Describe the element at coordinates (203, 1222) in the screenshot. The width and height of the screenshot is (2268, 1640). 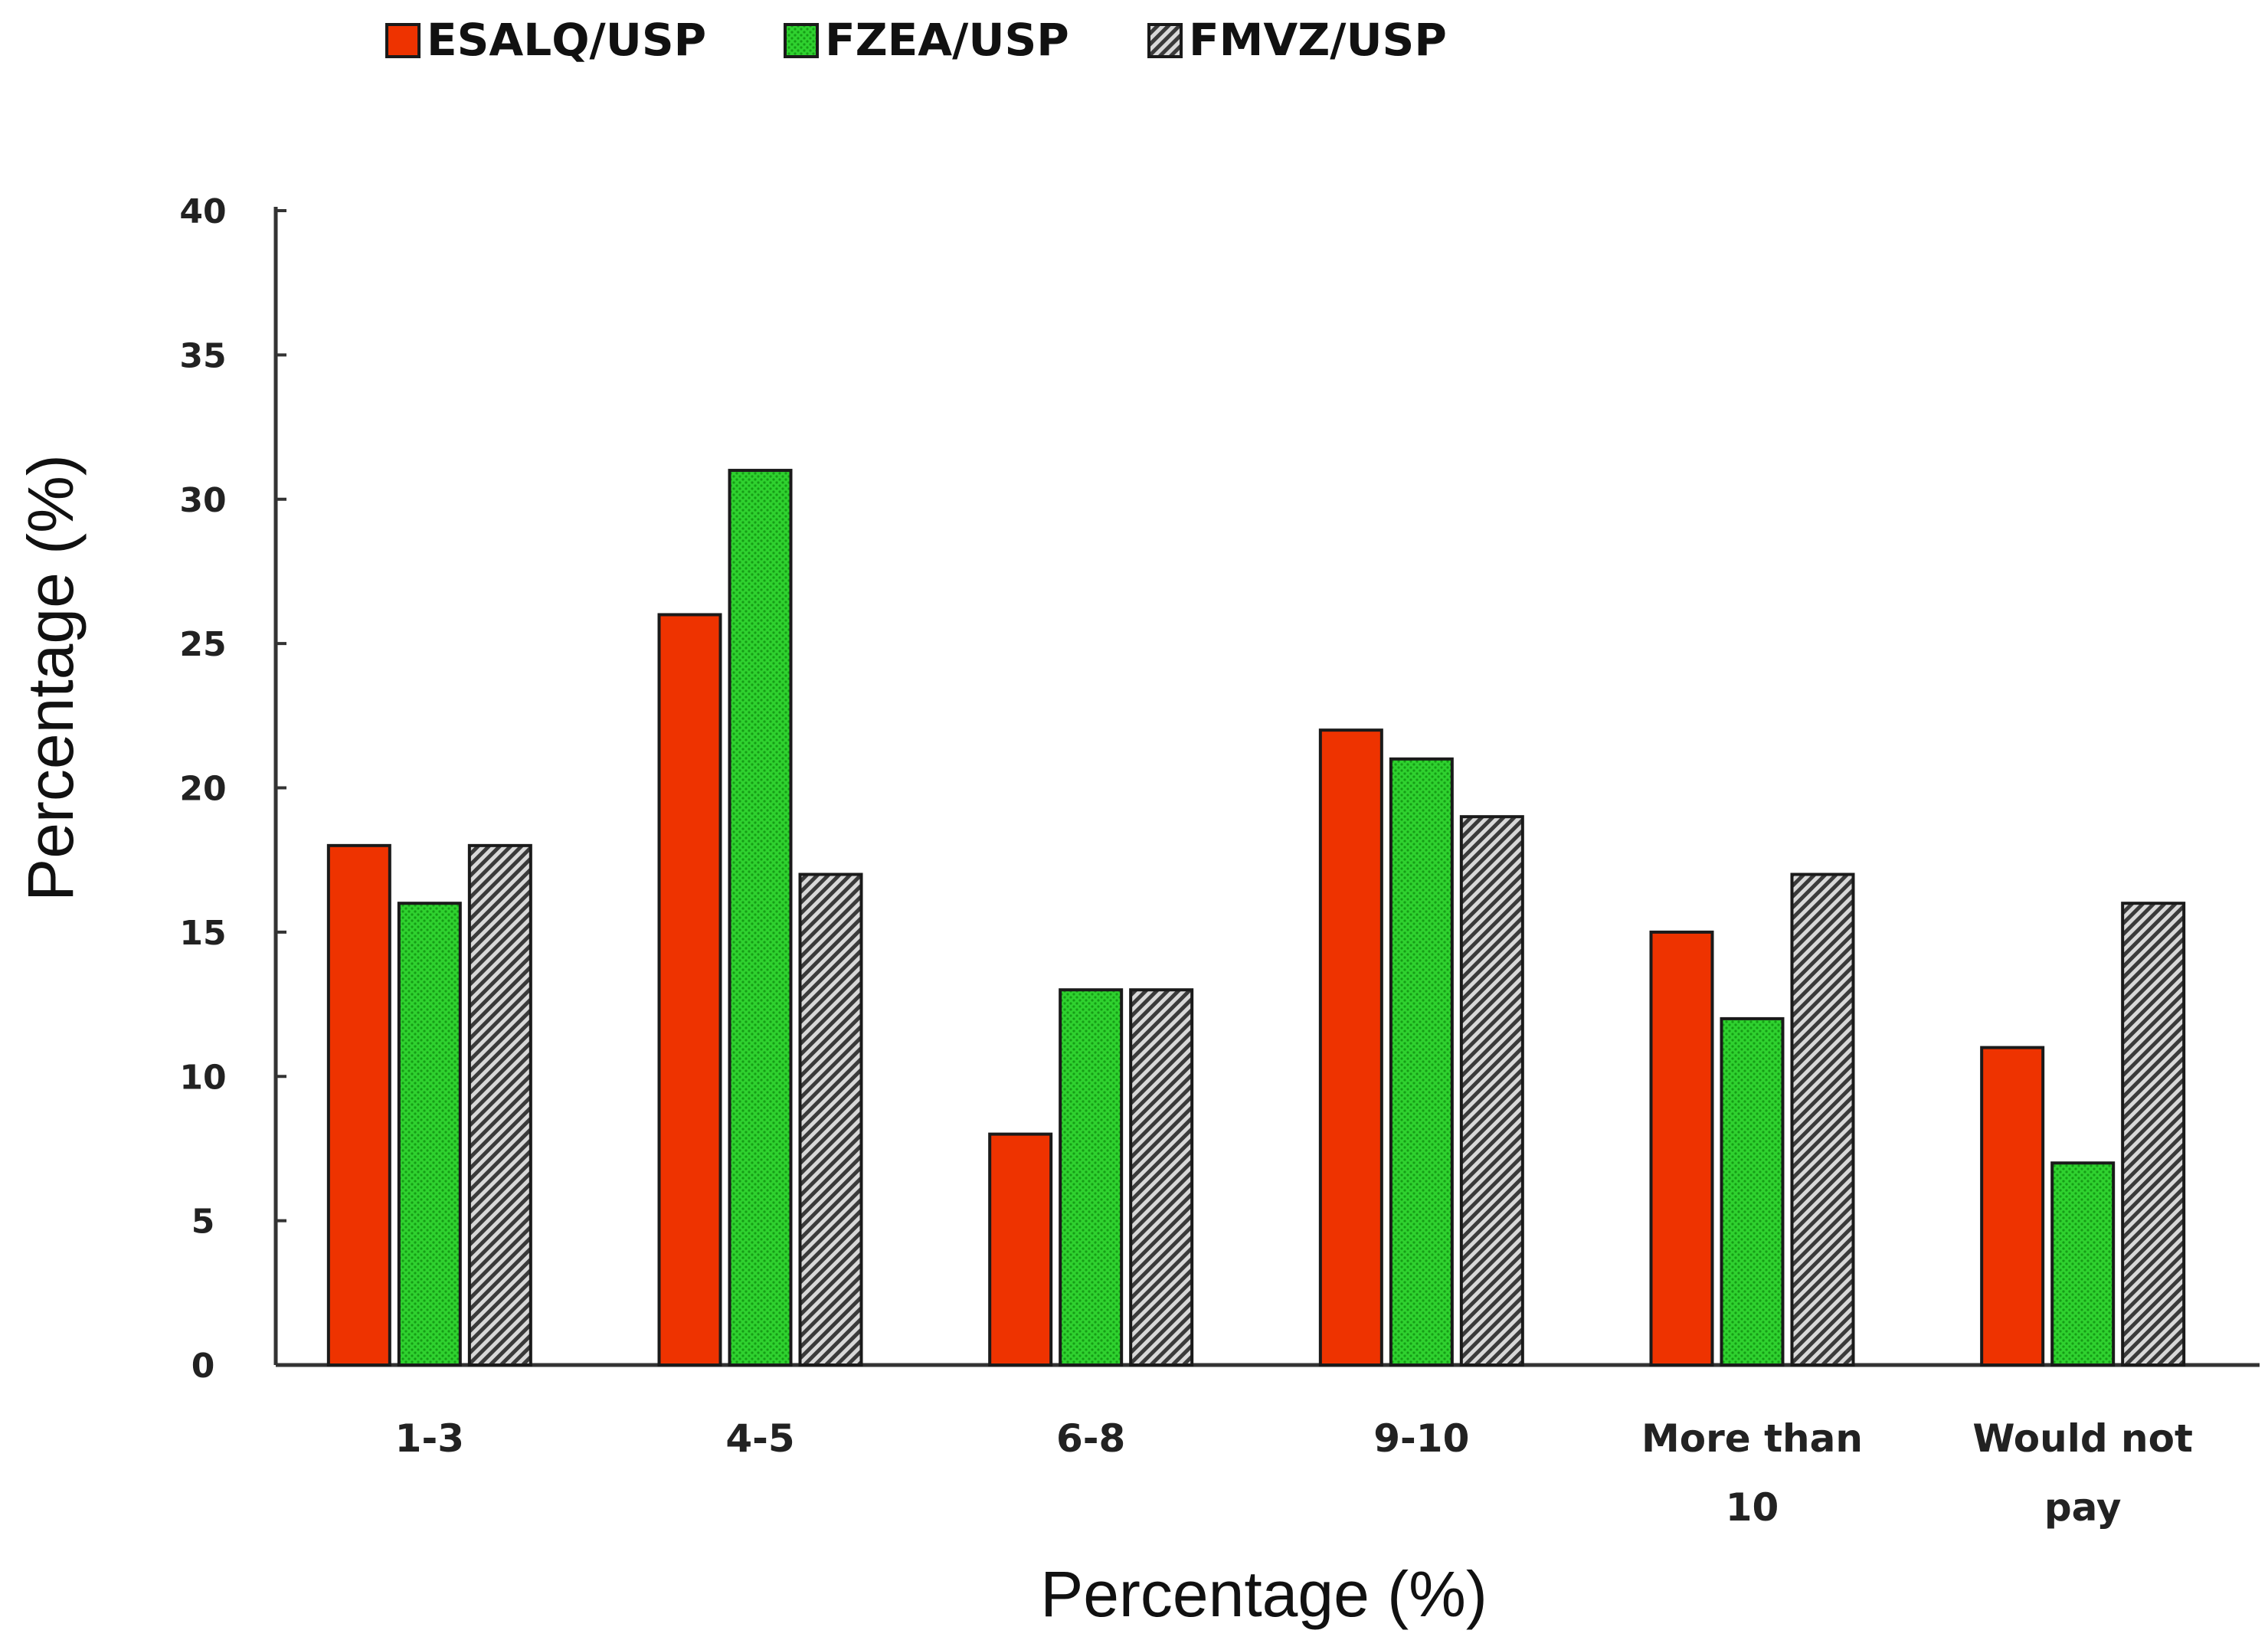
I see `y-tick-label: 5` at that location.